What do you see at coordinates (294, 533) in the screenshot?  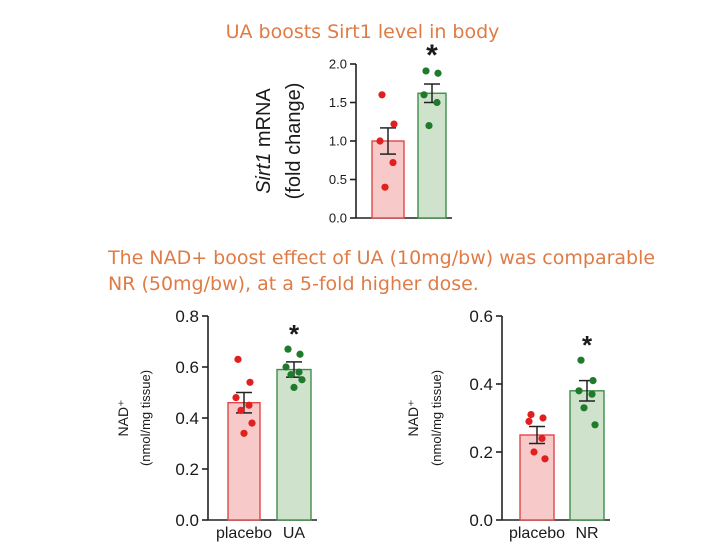 I see `x-category-label: UA` at bounding box center [294, 533].